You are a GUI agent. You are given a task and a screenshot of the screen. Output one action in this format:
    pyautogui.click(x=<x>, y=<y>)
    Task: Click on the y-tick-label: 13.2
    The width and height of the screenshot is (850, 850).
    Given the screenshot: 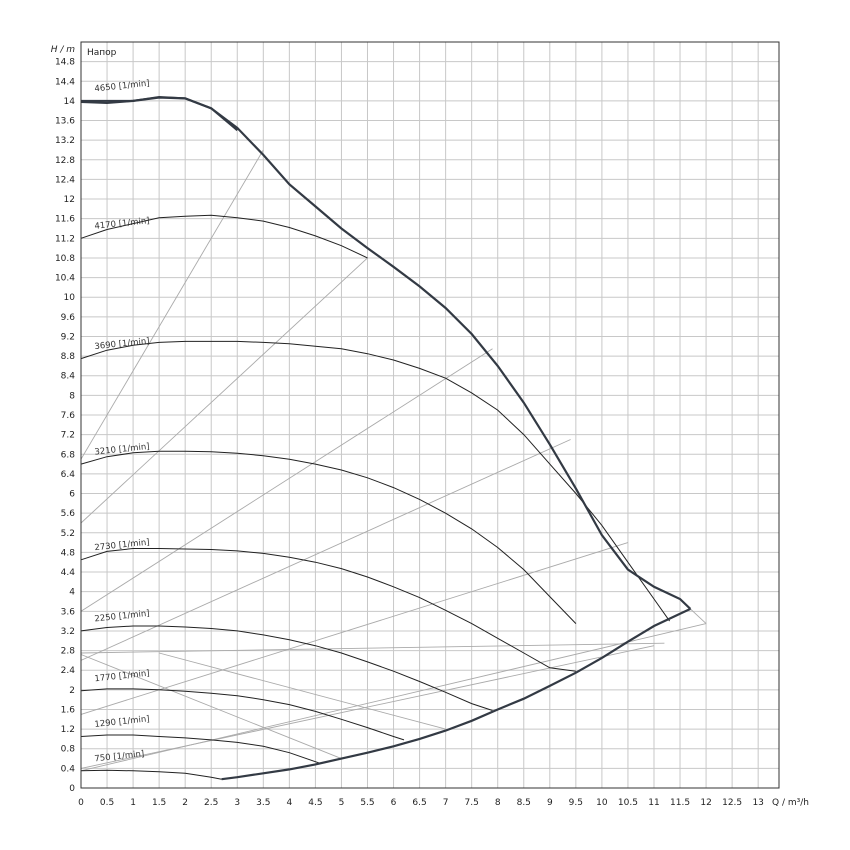 What is the action you would take?
    pyautogui.click(x=65, y=141)
    